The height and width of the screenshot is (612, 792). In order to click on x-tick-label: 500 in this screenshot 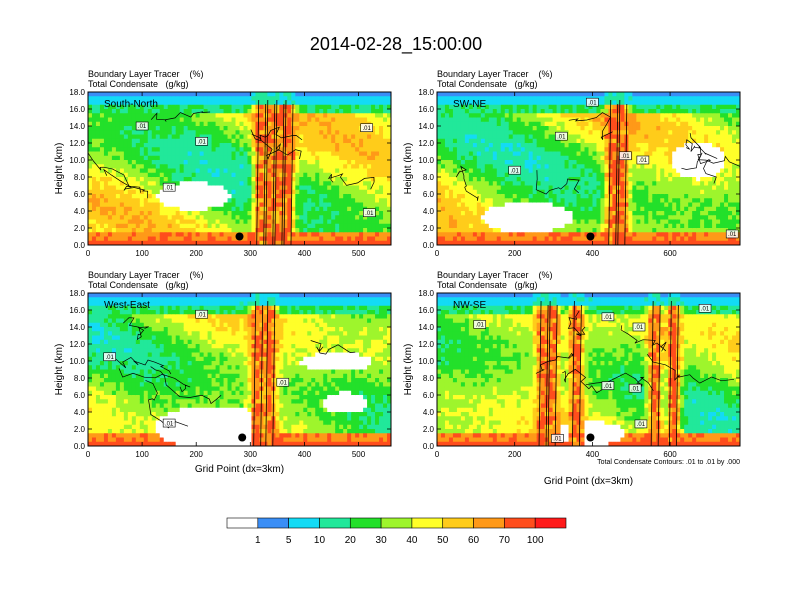, I will do `click(359, 253)`.